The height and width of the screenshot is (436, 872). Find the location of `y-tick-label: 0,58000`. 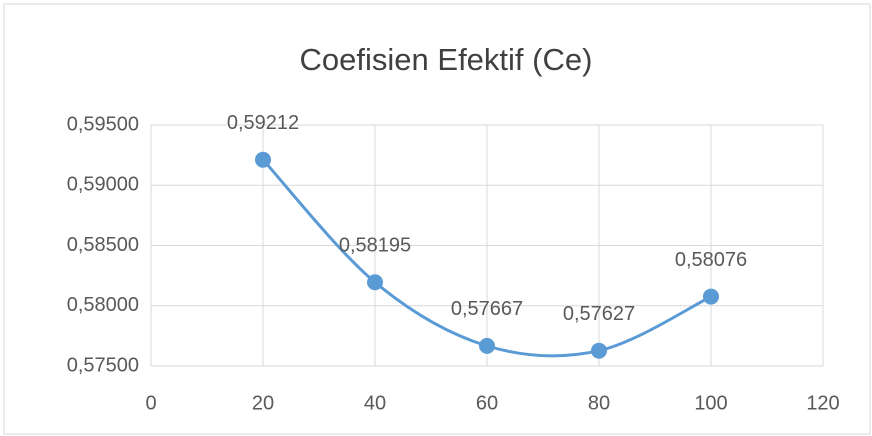

y-tick-label: 0,58000 is located at coordinates (103, 305).